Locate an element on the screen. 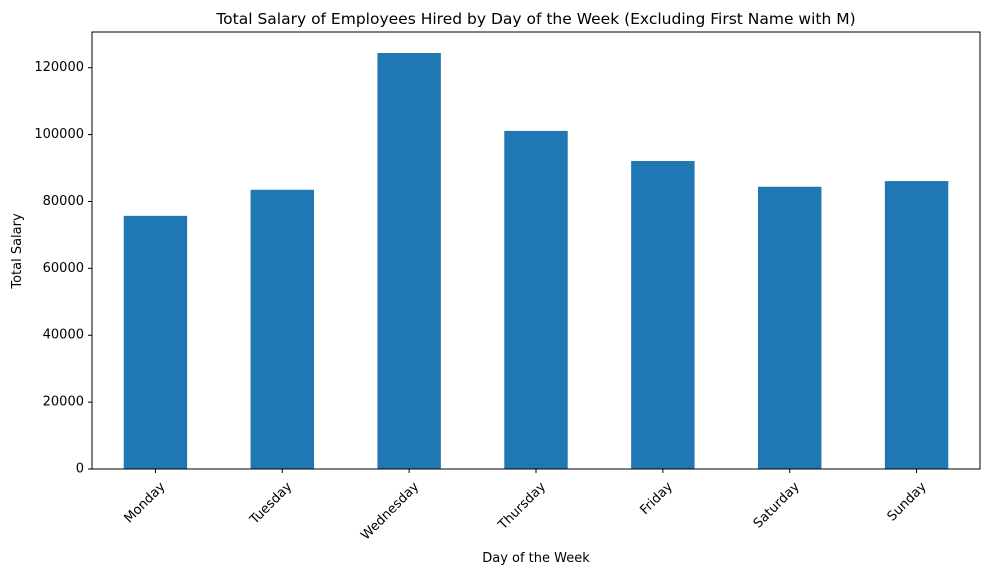 The image size is (989, 575). x-tick-label-sunday: Sunday is located at coordinates (907, 501).